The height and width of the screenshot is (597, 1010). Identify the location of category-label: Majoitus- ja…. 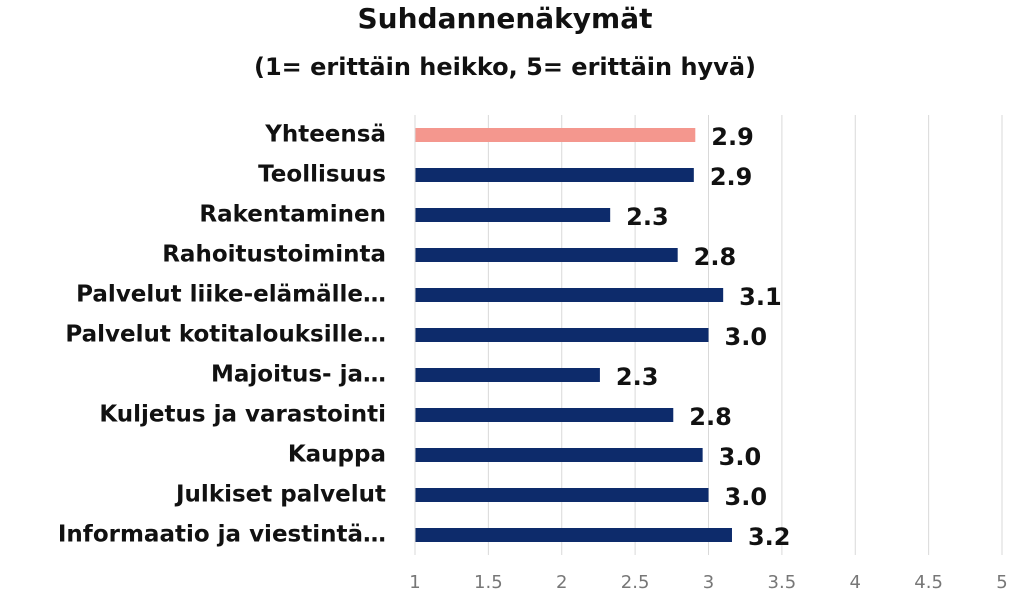
(298, 375).